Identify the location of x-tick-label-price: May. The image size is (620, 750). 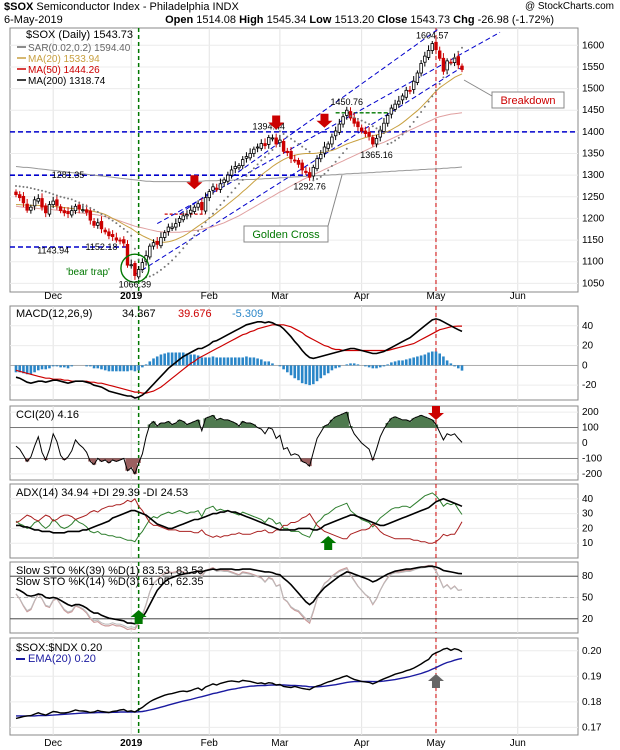
(436, 296).